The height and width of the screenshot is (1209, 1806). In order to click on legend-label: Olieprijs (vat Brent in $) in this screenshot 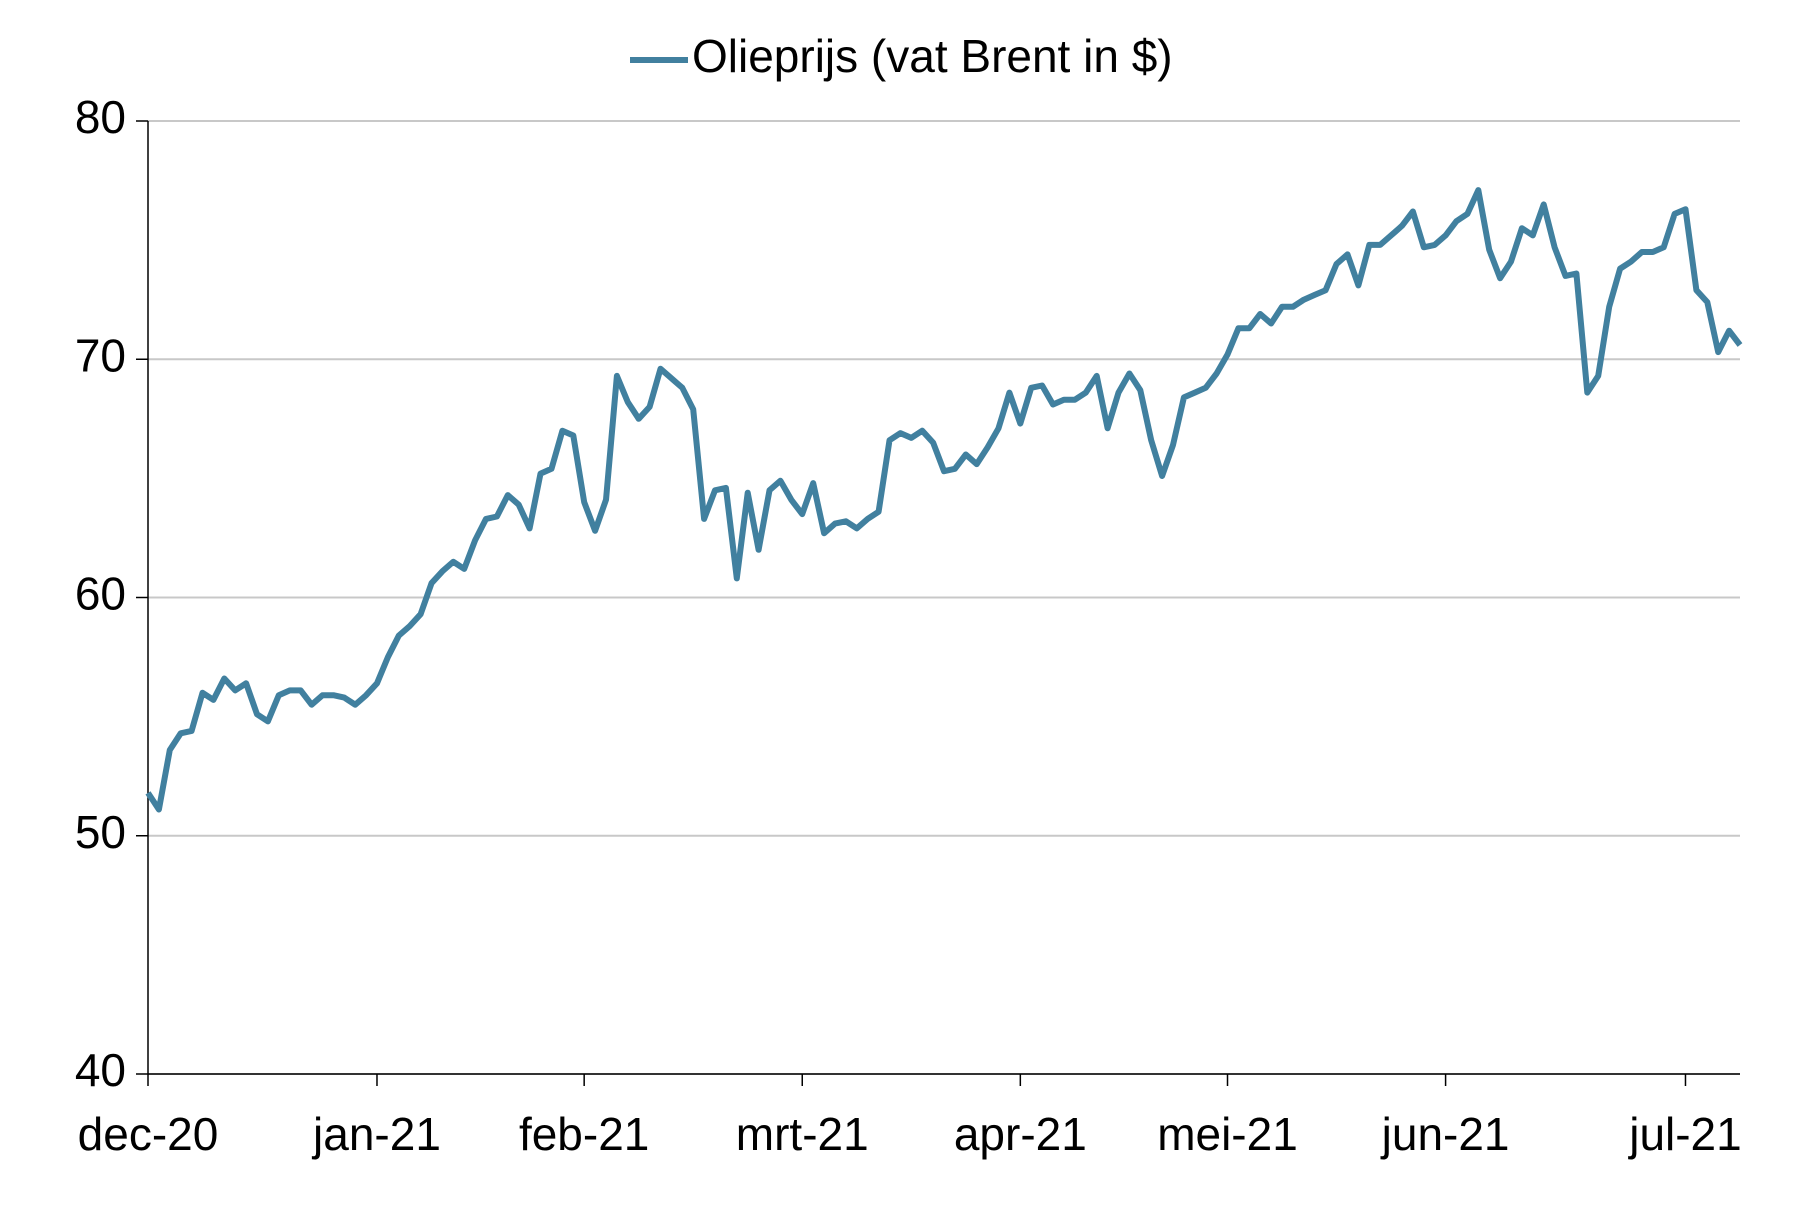, I will do `click(932, 56)`.